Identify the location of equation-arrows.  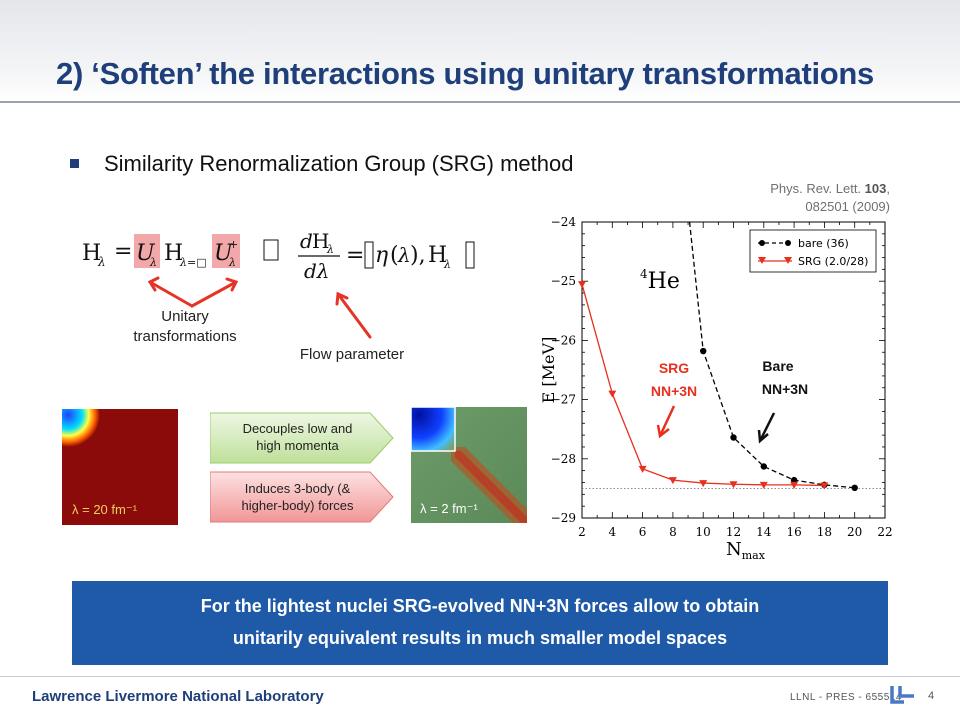
(259, 307).